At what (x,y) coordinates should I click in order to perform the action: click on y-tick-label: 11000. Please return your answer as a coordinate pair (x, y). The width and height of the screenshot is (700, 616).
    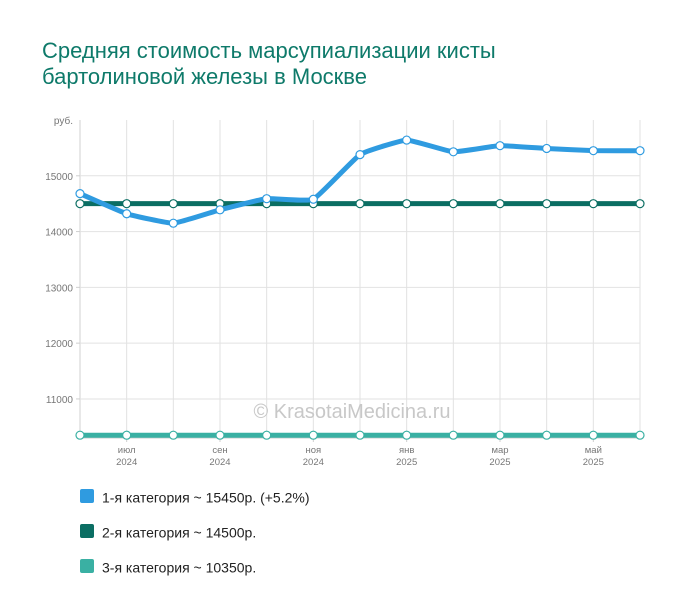
    Looking at the image, I should click on (60, 400).